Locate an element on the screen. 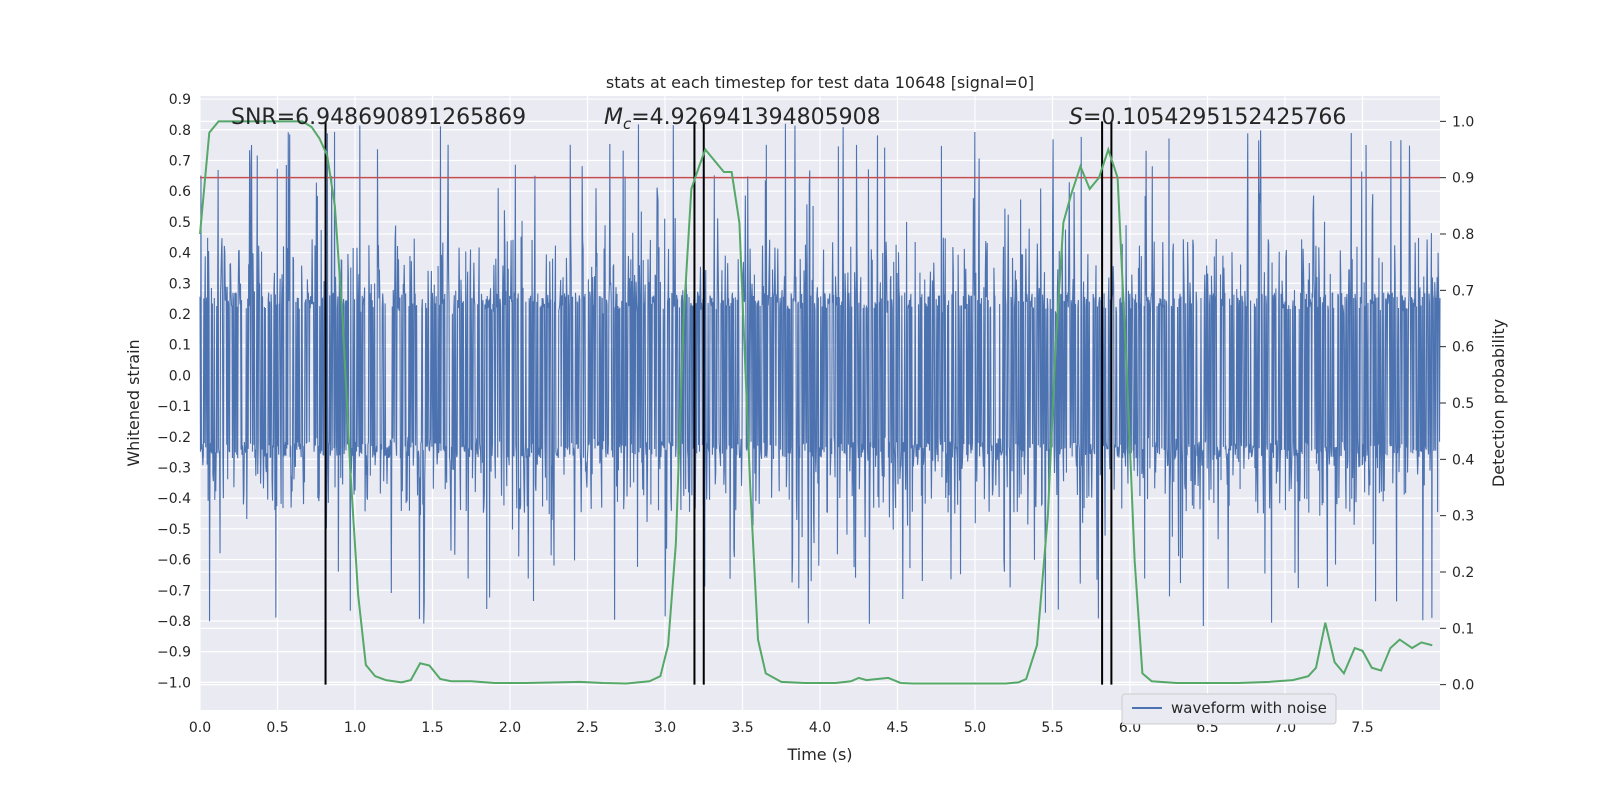 The height and width of the screenshot is (800, 1600). x-tick-label: 2.5 is located at coordinates (587, 728).